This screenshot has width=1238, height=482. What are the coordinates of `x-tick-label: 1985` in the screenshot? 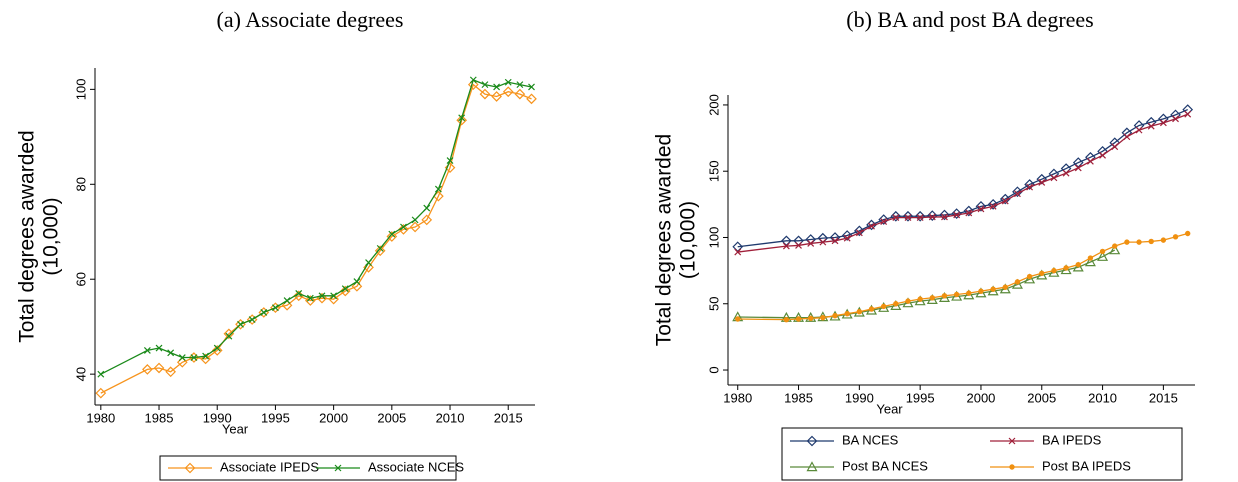 It's located at (159, 417).